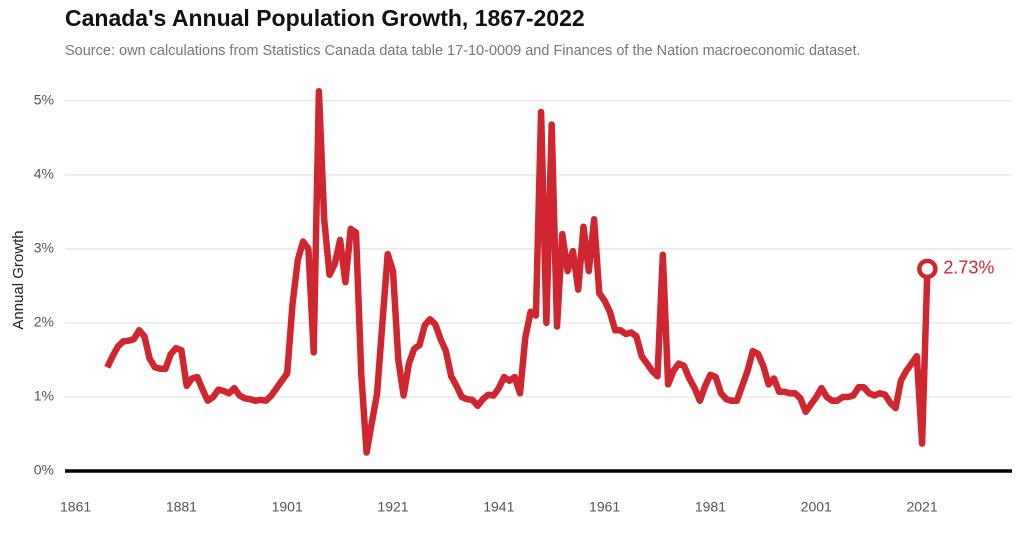 This screenshot has height=546, width=1024. I want to click on x-tick-label: 2021, so click(921, 507).